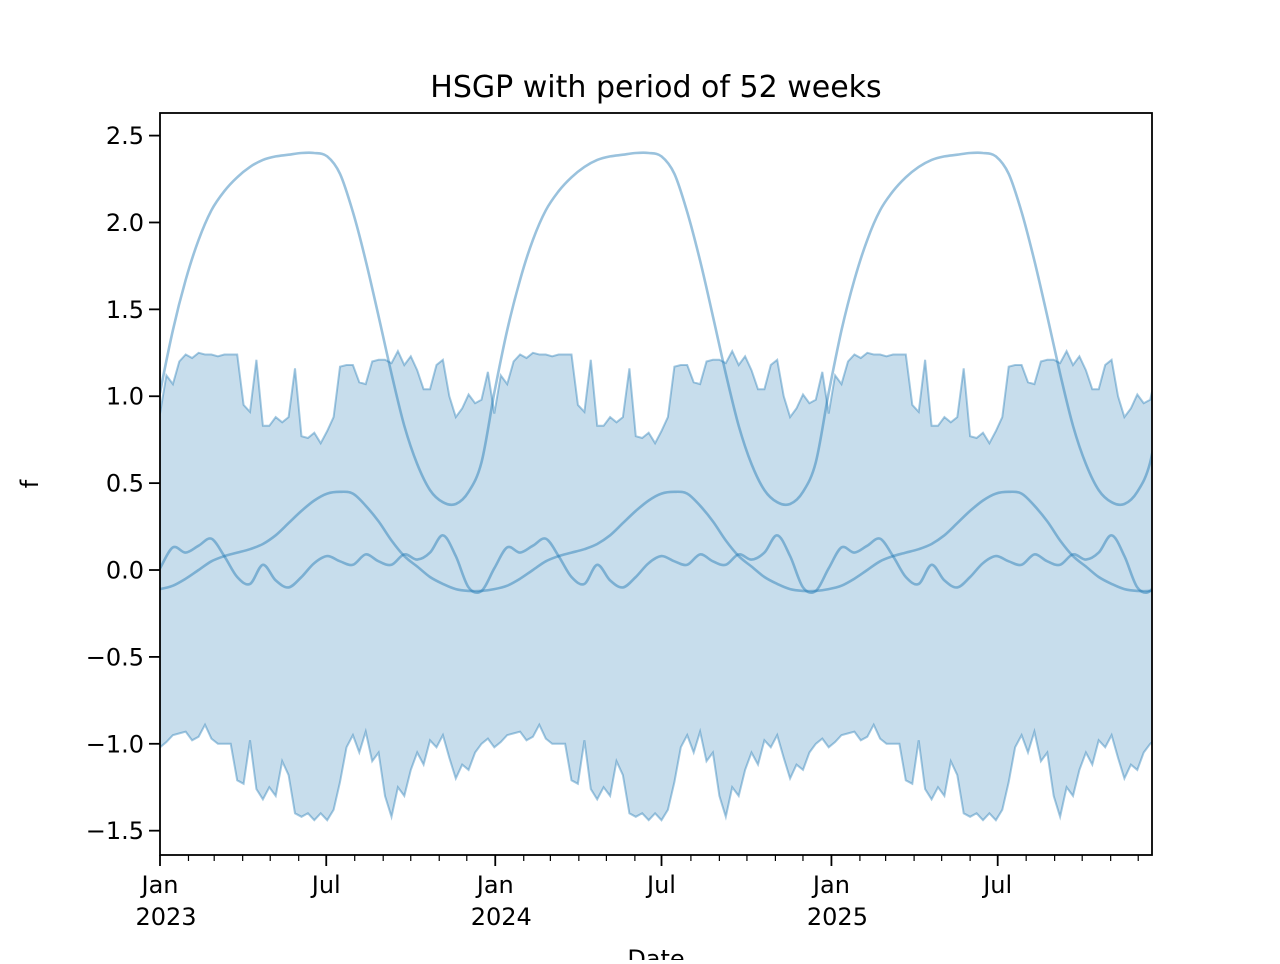  I want to click on x-tick-year-label: 2023, so click(165, 917).